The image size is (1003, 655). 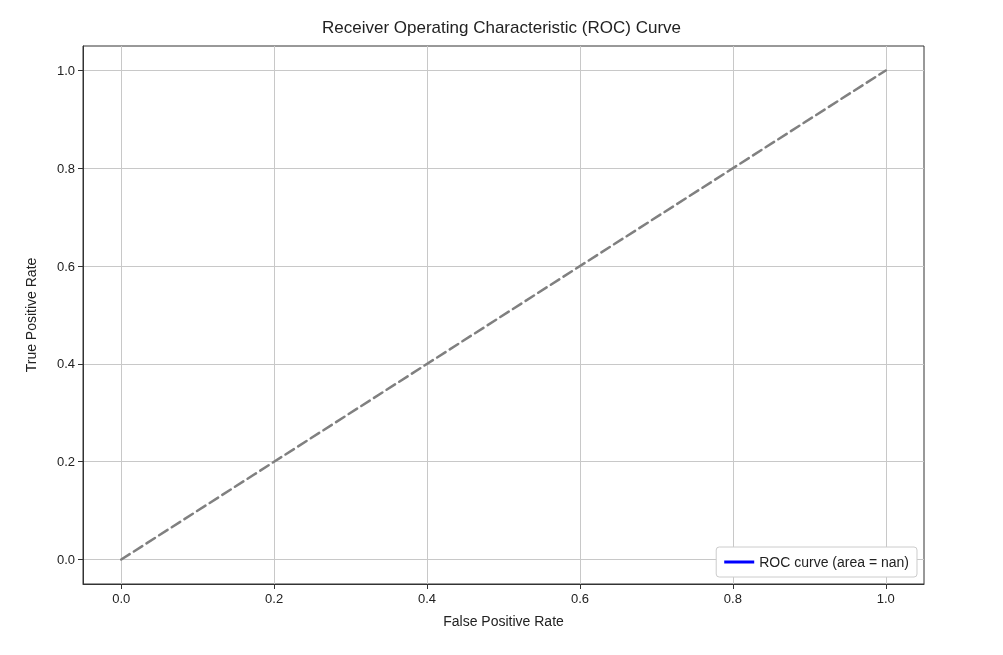 What do you see at coordinates (65, 266) in the screenshot?
I see `y-tick-label: 0.6` at bounding box center [65, 266].